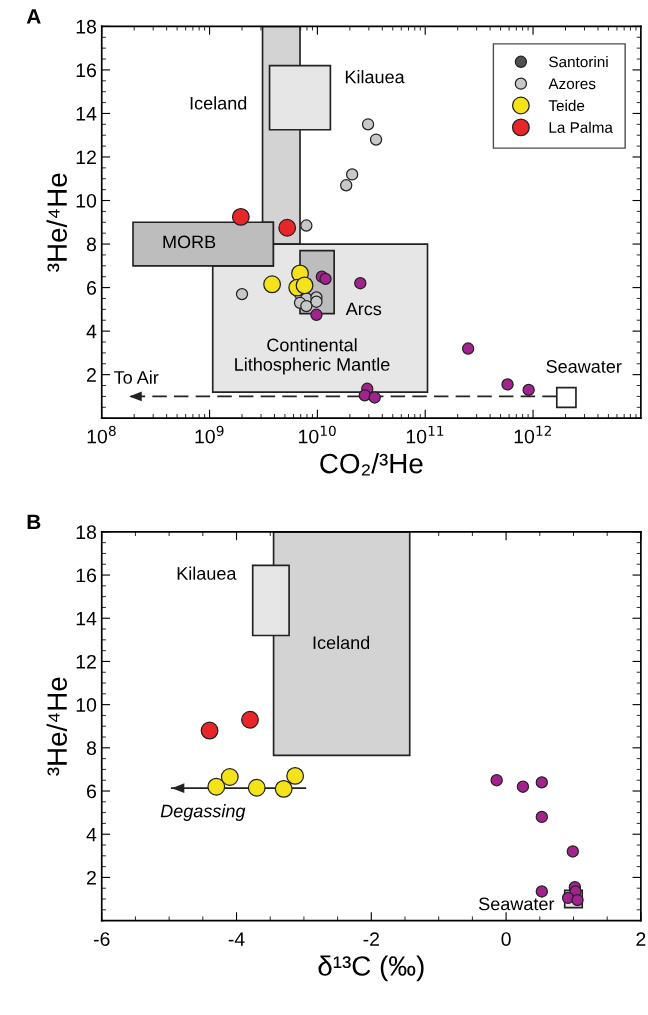  What do you see at coordinates (136, 377) in the screenshot?
I see `annotation: To Air` at bounding box center [136, 377].